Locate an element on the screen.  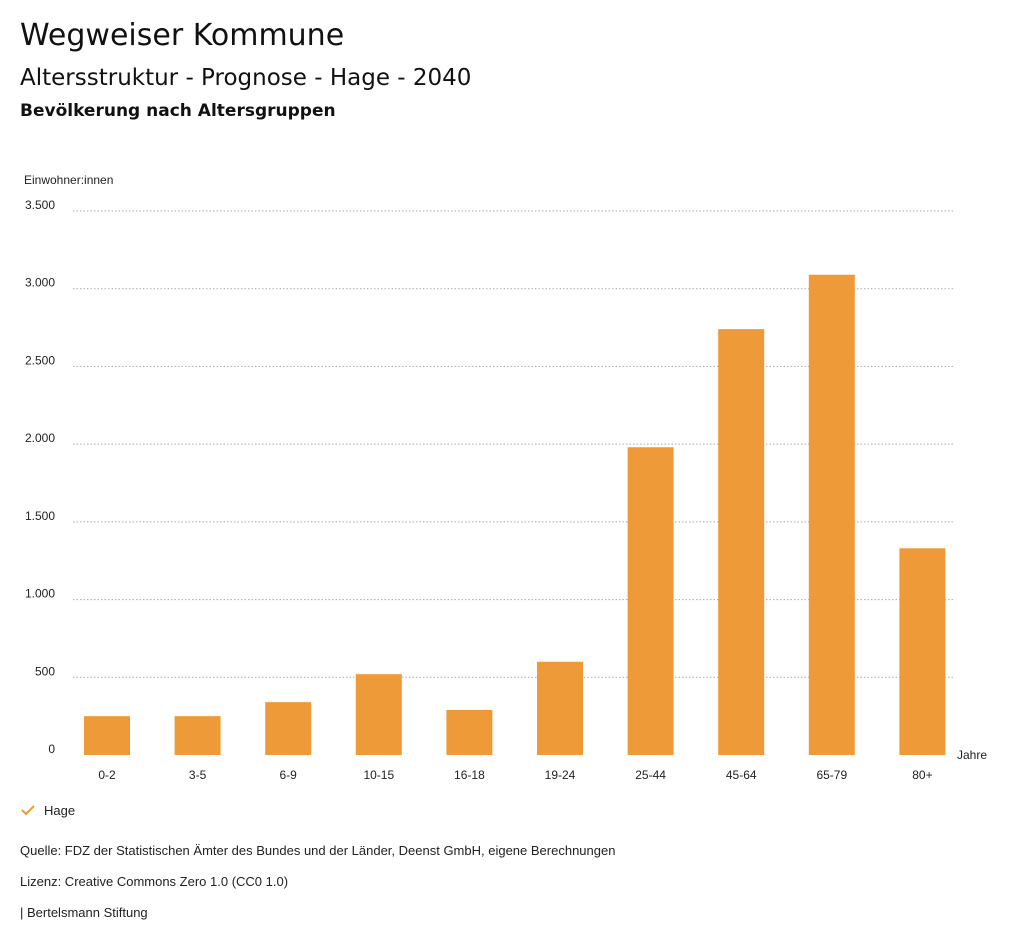
legend-item-hage: Hage is located at coordinates (47, 810).